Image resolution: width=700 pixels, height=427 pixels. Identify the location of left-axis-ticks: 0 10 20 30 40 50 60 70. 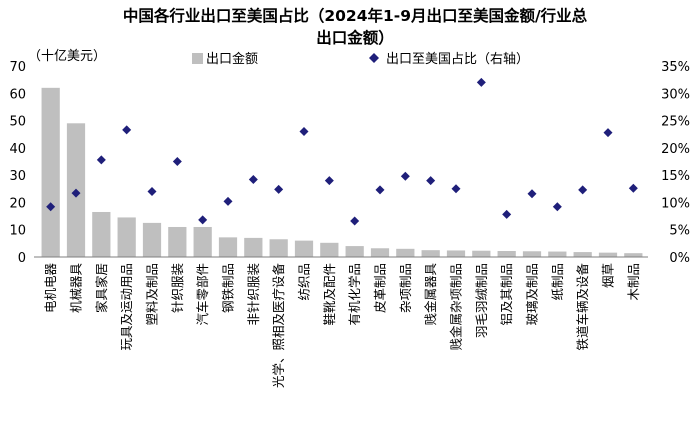
(17, 163).